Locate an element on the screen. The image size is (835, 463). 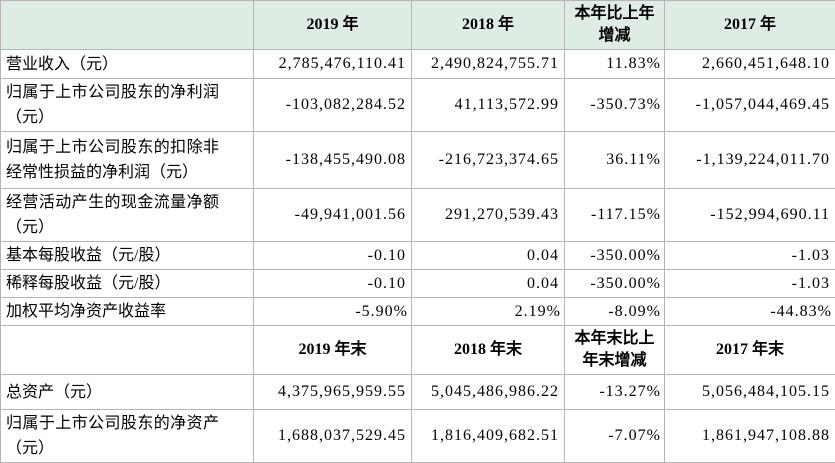
value-2017: 5,056,484,105.15 is located at coordinates (750, 392).